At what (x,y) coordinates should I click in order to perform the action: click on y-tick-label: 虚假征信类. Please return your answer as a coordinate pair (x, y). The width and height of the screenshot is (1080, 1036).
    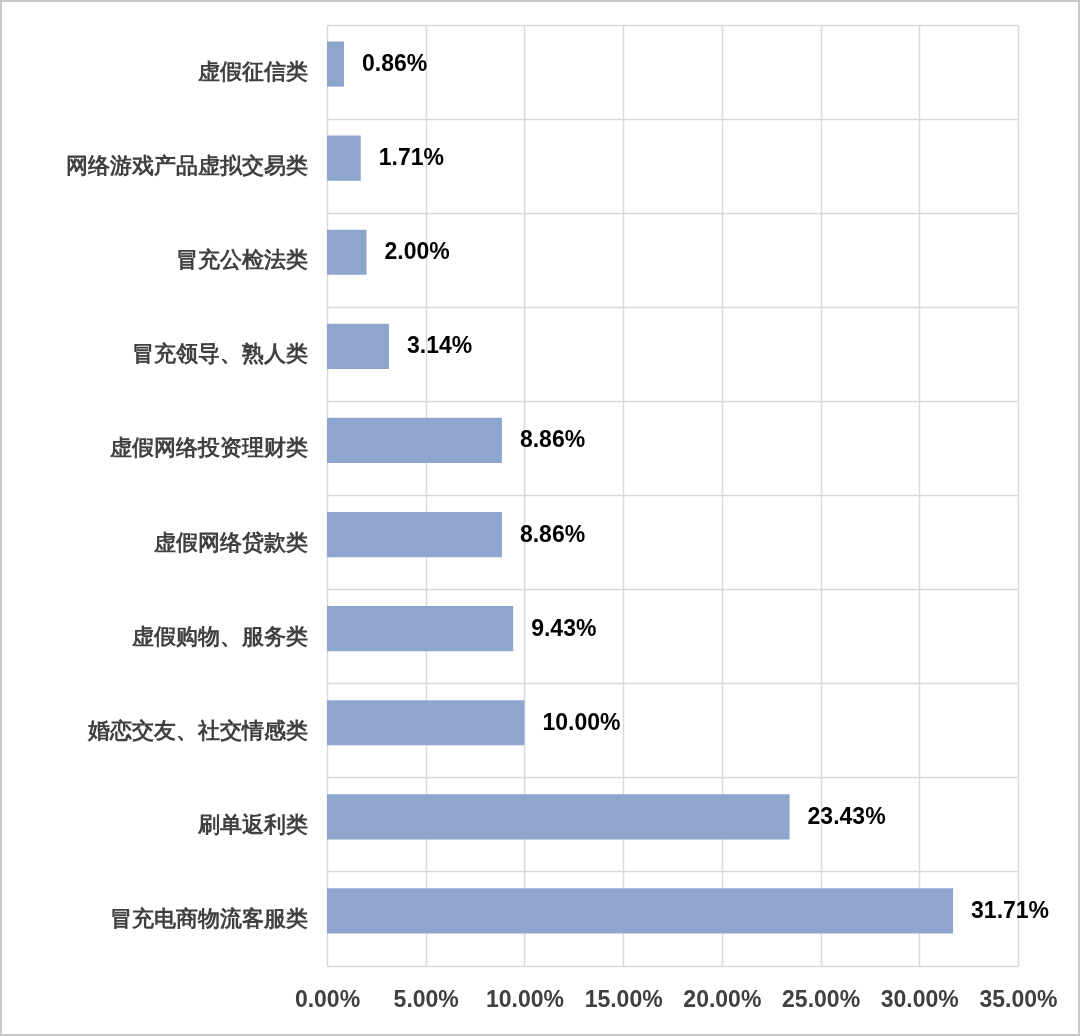
    Looking at the image, I should click on (252, 72).